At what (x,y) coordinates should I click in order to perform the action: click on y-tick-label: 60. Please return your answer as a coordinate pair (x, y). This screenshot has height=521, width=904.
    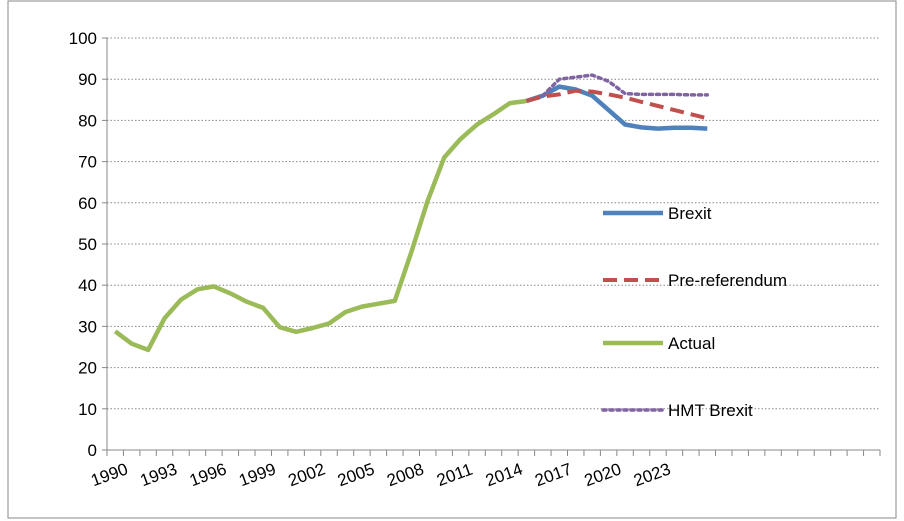
    Looking at the image, I should click on (87, 203).